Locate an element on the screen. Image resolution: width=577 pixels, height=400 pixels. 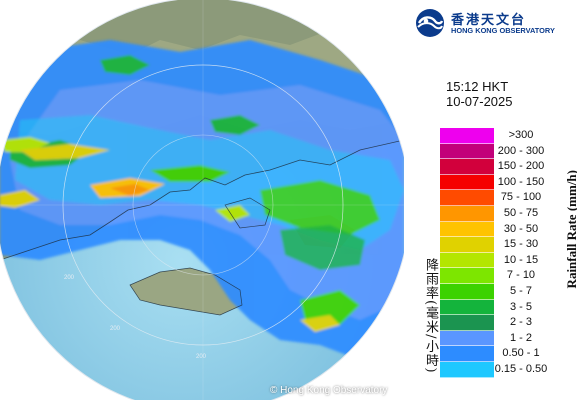
legend-label: 10 - 15 is located at coordinates (521, 259).